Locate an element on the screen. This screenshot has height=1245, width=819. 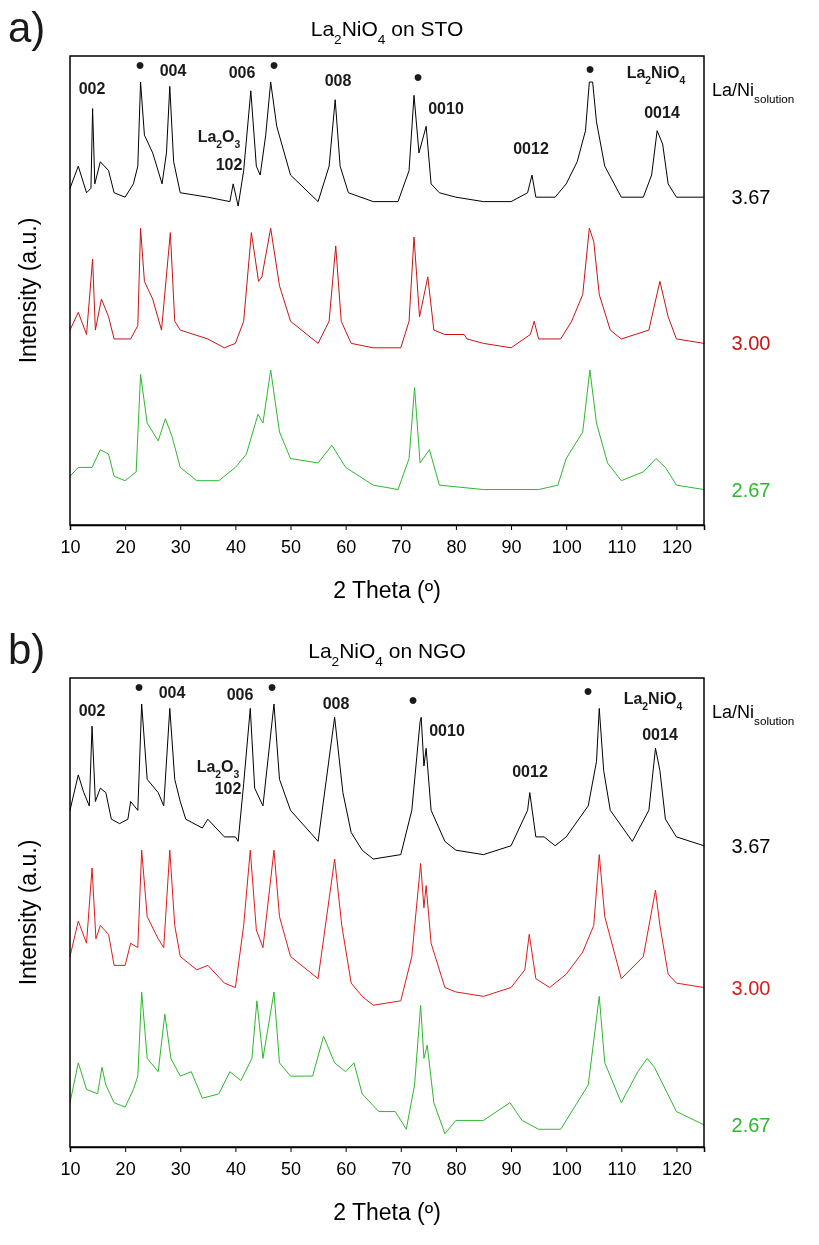
text: b) is located at coordinates (27, 649).